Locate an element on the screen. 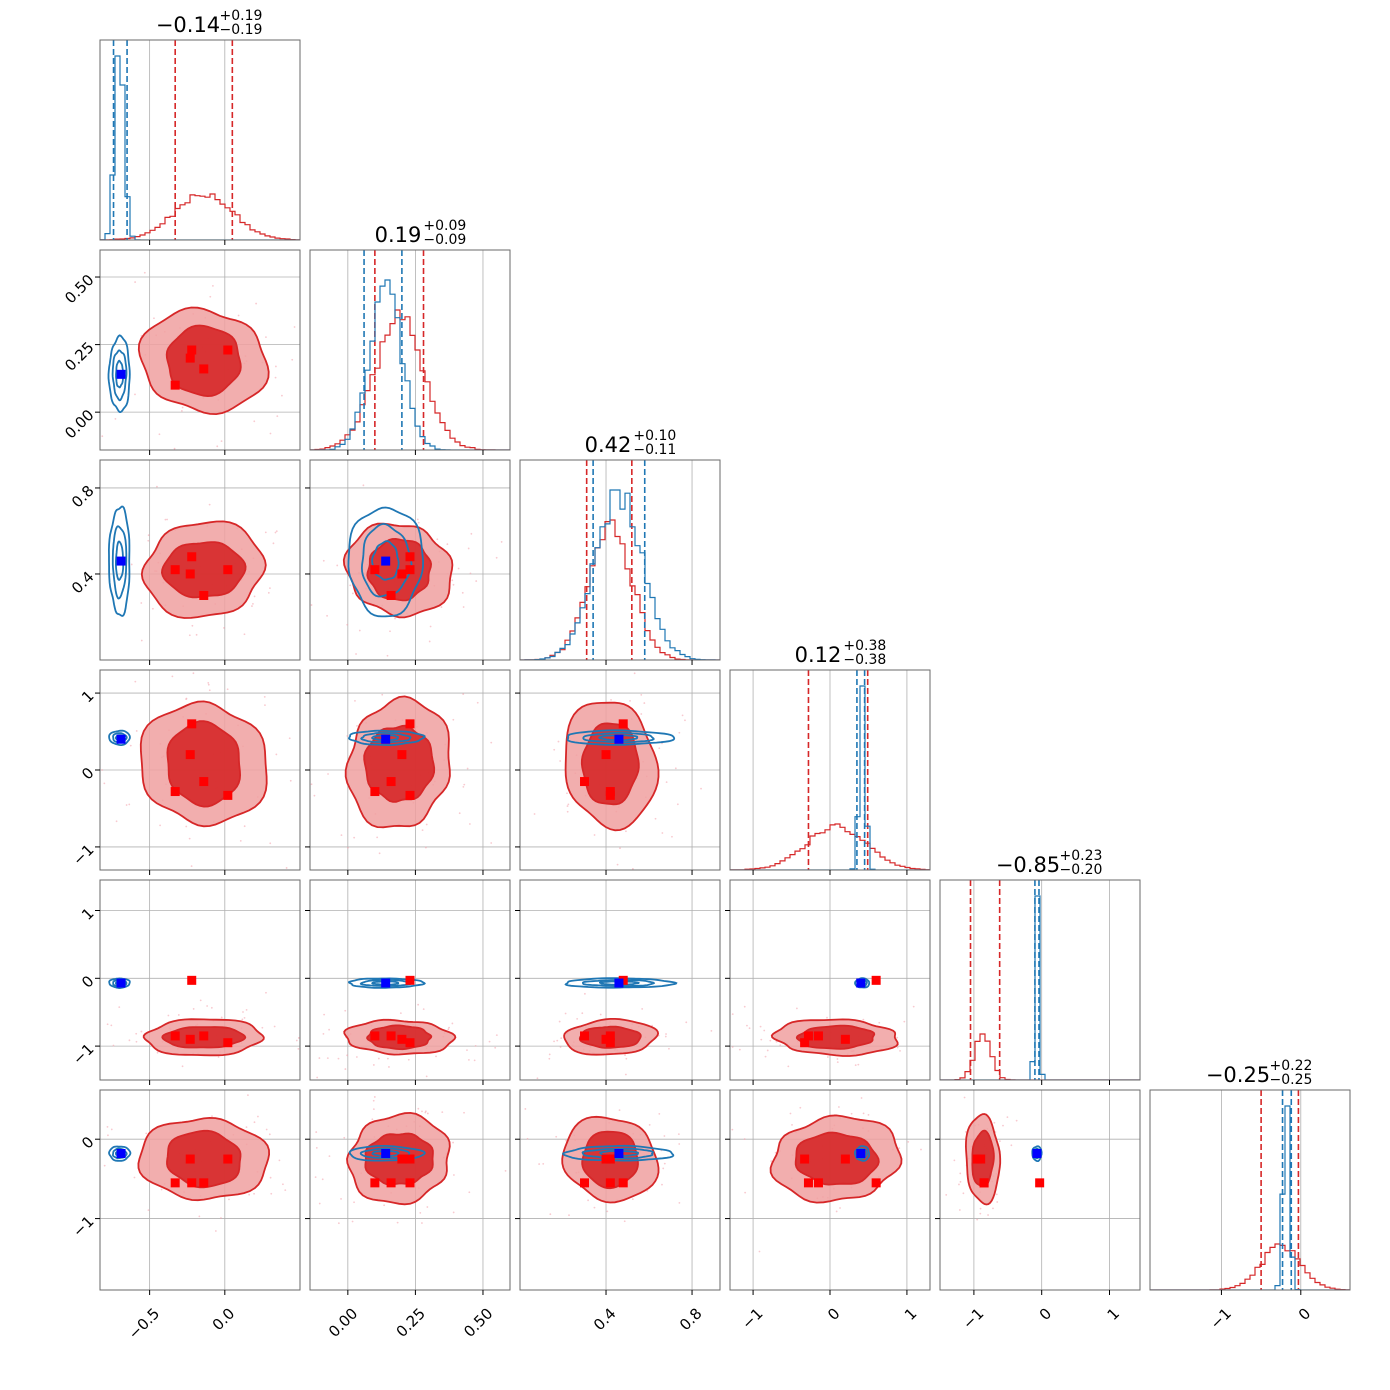  ytick-label-4-0: −1 is located at coordinates (83, 1054).